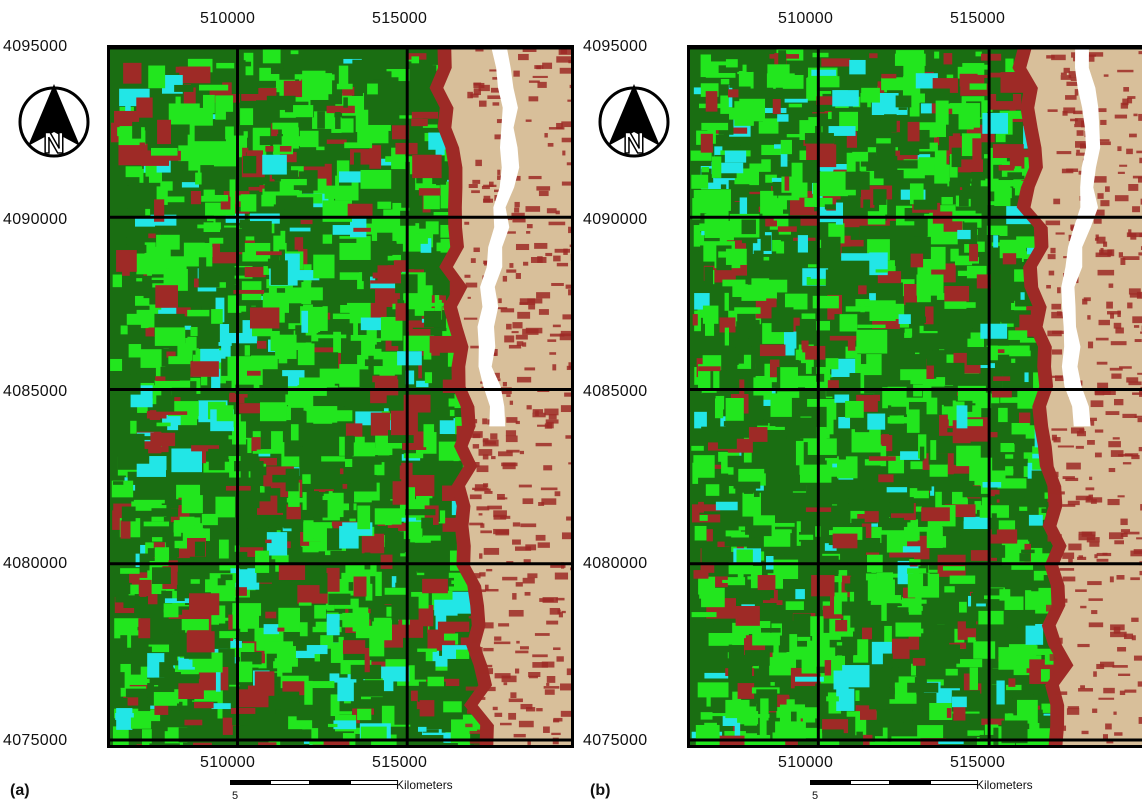  What do you see at coordinates (350, 791) in the screenshot?
I see `scale-bar-a: Kilometers 5` at bounding box center [350, 791].